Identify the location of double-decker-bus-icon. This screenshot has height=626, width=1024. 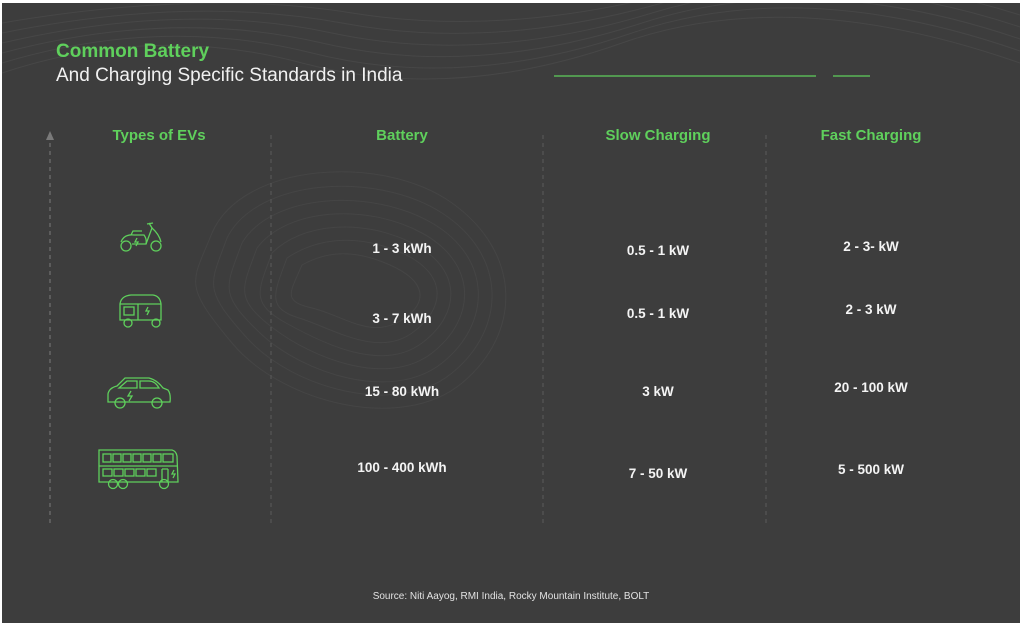
(138, 469).